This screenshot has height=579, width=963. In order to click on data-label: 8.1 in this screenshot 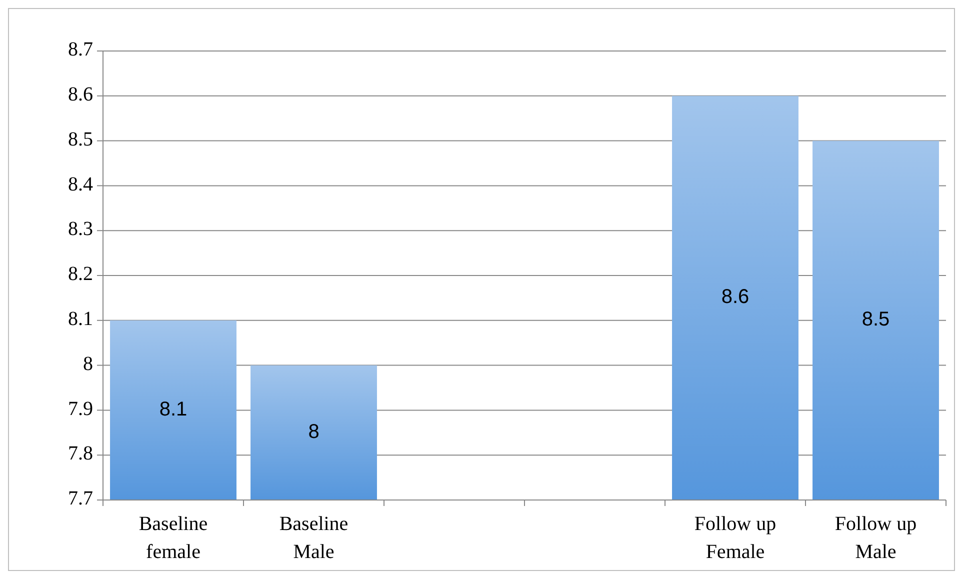, I will do `click(173, 409)`.